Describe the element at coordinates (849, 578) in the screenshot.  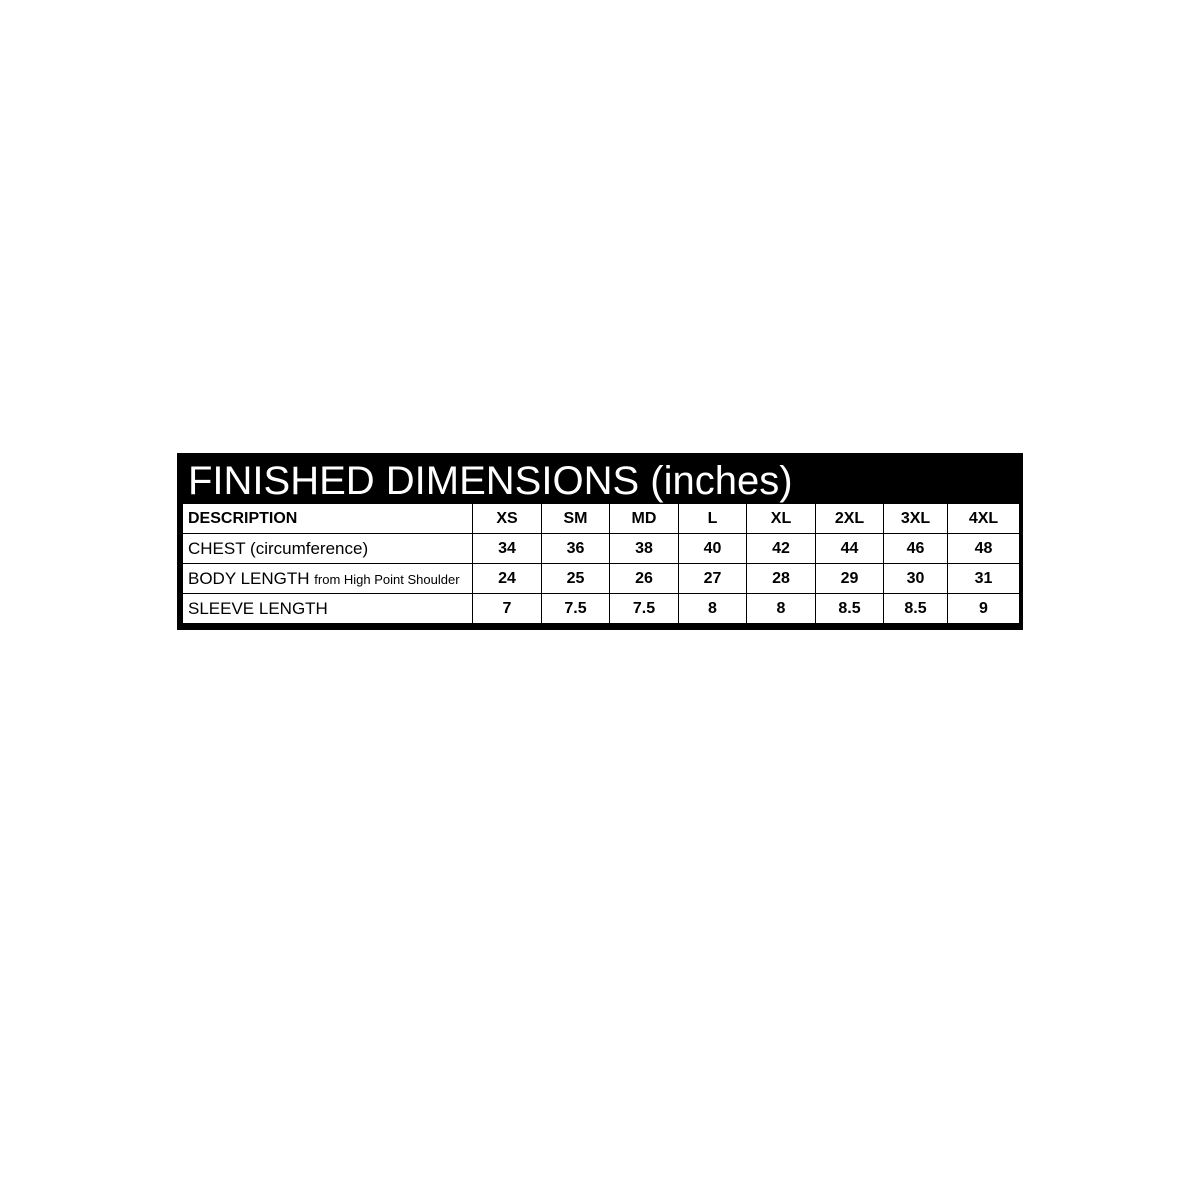
I see `value-cell: 29` at that location.